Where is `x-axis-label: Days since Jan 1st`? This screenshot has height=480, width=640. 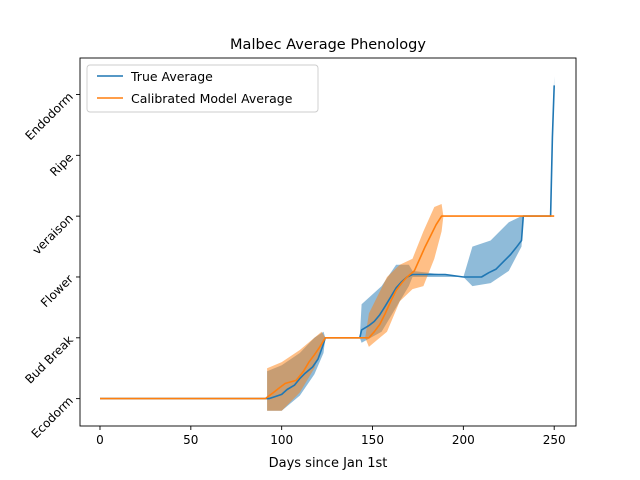
x-axis-label: Days since Jan 1st is located at coordinates (328, 463).